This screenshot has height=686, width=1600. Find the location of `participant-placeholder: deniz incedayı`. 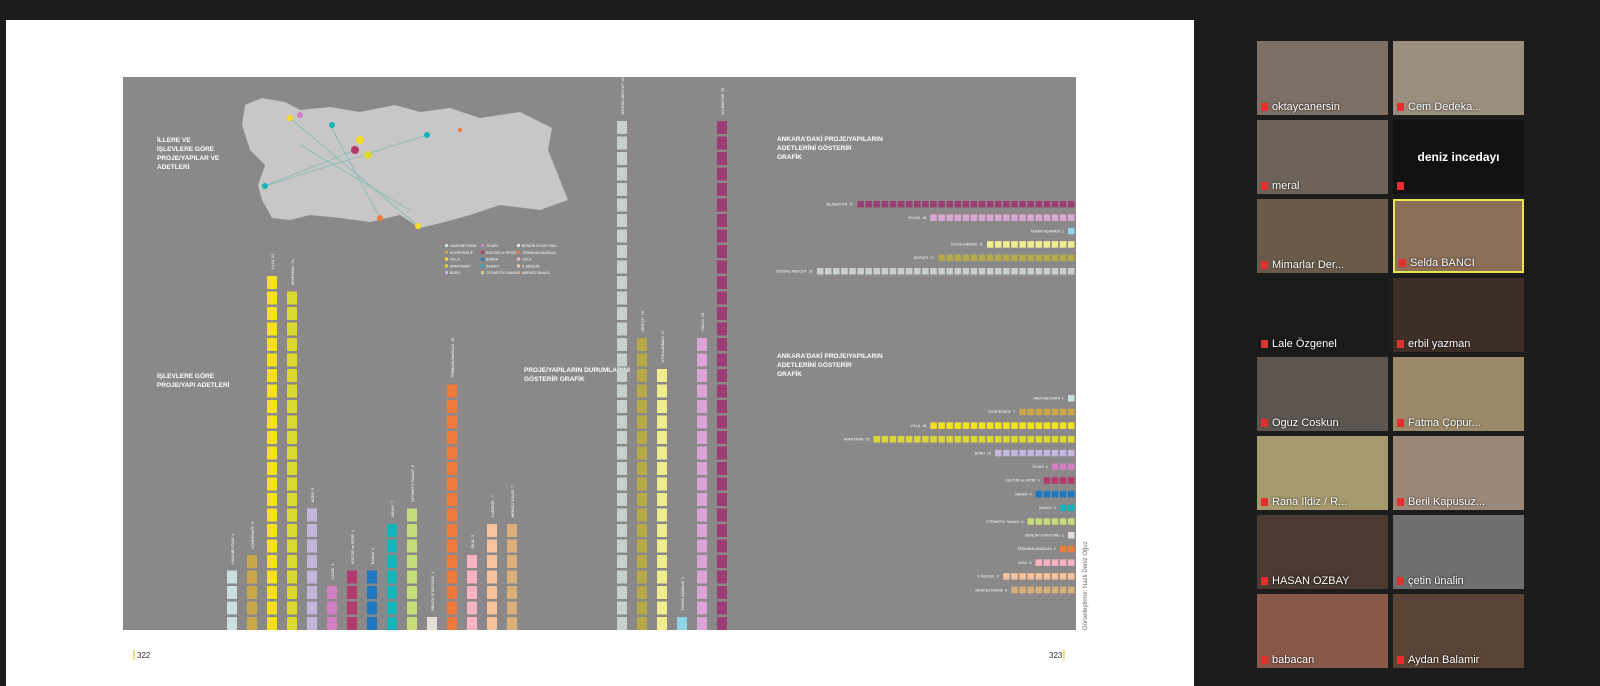

participant-placeholder: deniz incedayı is located at coordinates (1458, 157).